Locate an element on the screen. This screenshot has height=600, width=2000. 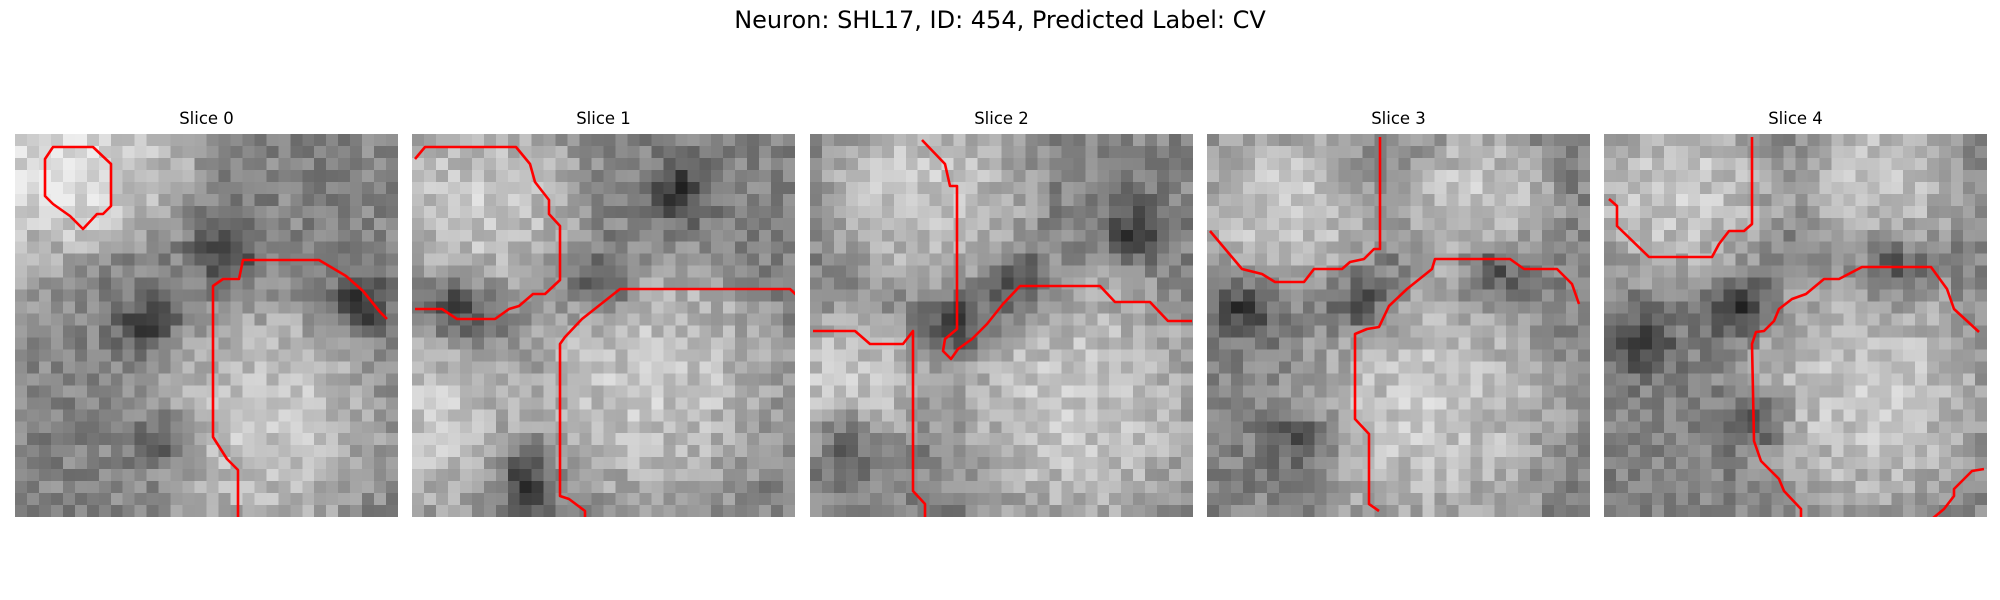
slice-panel-3: Slice 3 is located at coordinates (1398, 312).